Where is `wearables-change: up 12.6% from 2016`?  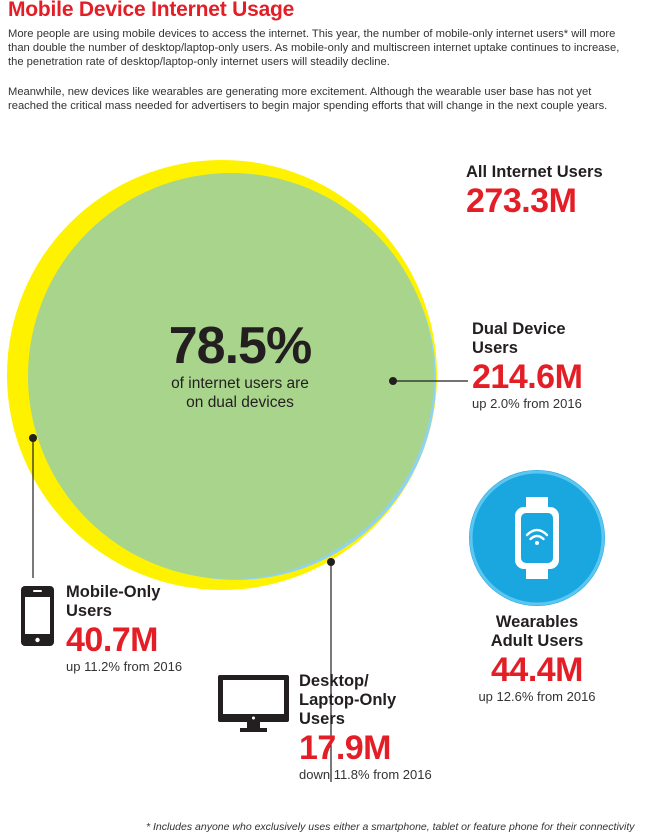 wearables-change: up 12.6% from 2016 is located at coordinates (537, 696).